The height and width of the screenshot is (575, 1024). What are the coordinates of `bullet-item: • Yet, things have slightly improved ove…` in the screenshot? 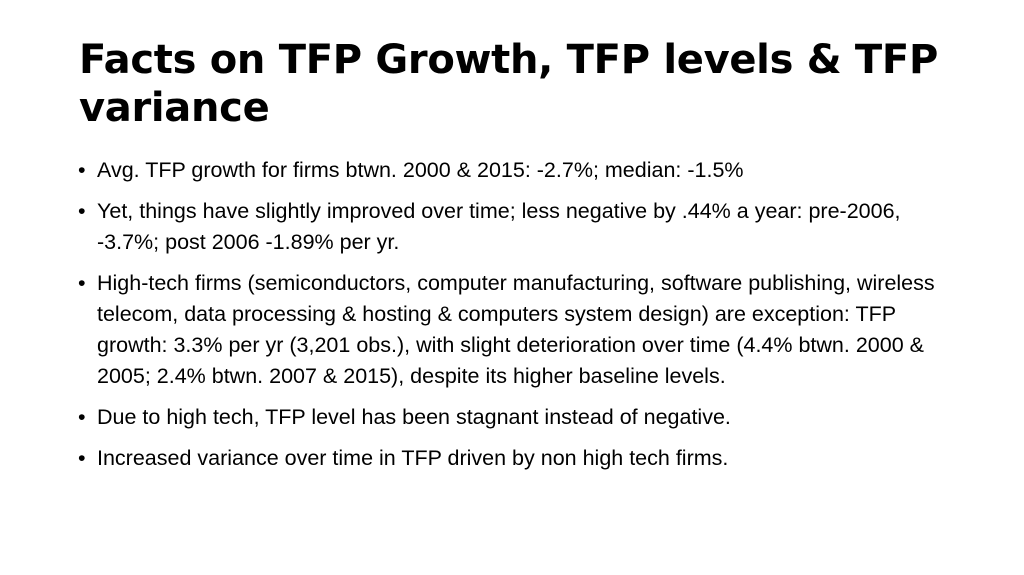 It's located at (513, 227).